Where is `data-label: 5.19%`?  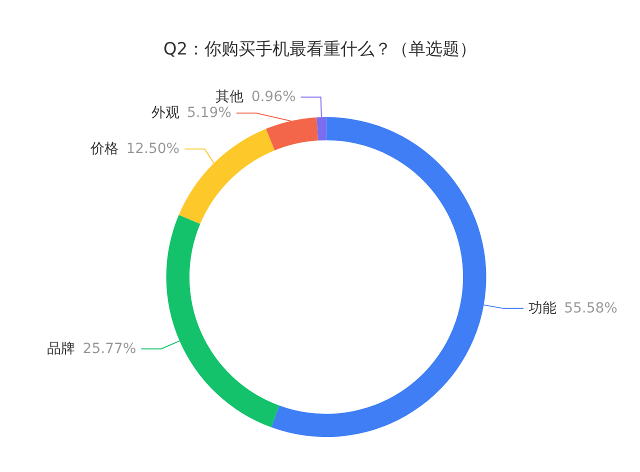
data-label: 5.19% is located at coordinates (209, 113).